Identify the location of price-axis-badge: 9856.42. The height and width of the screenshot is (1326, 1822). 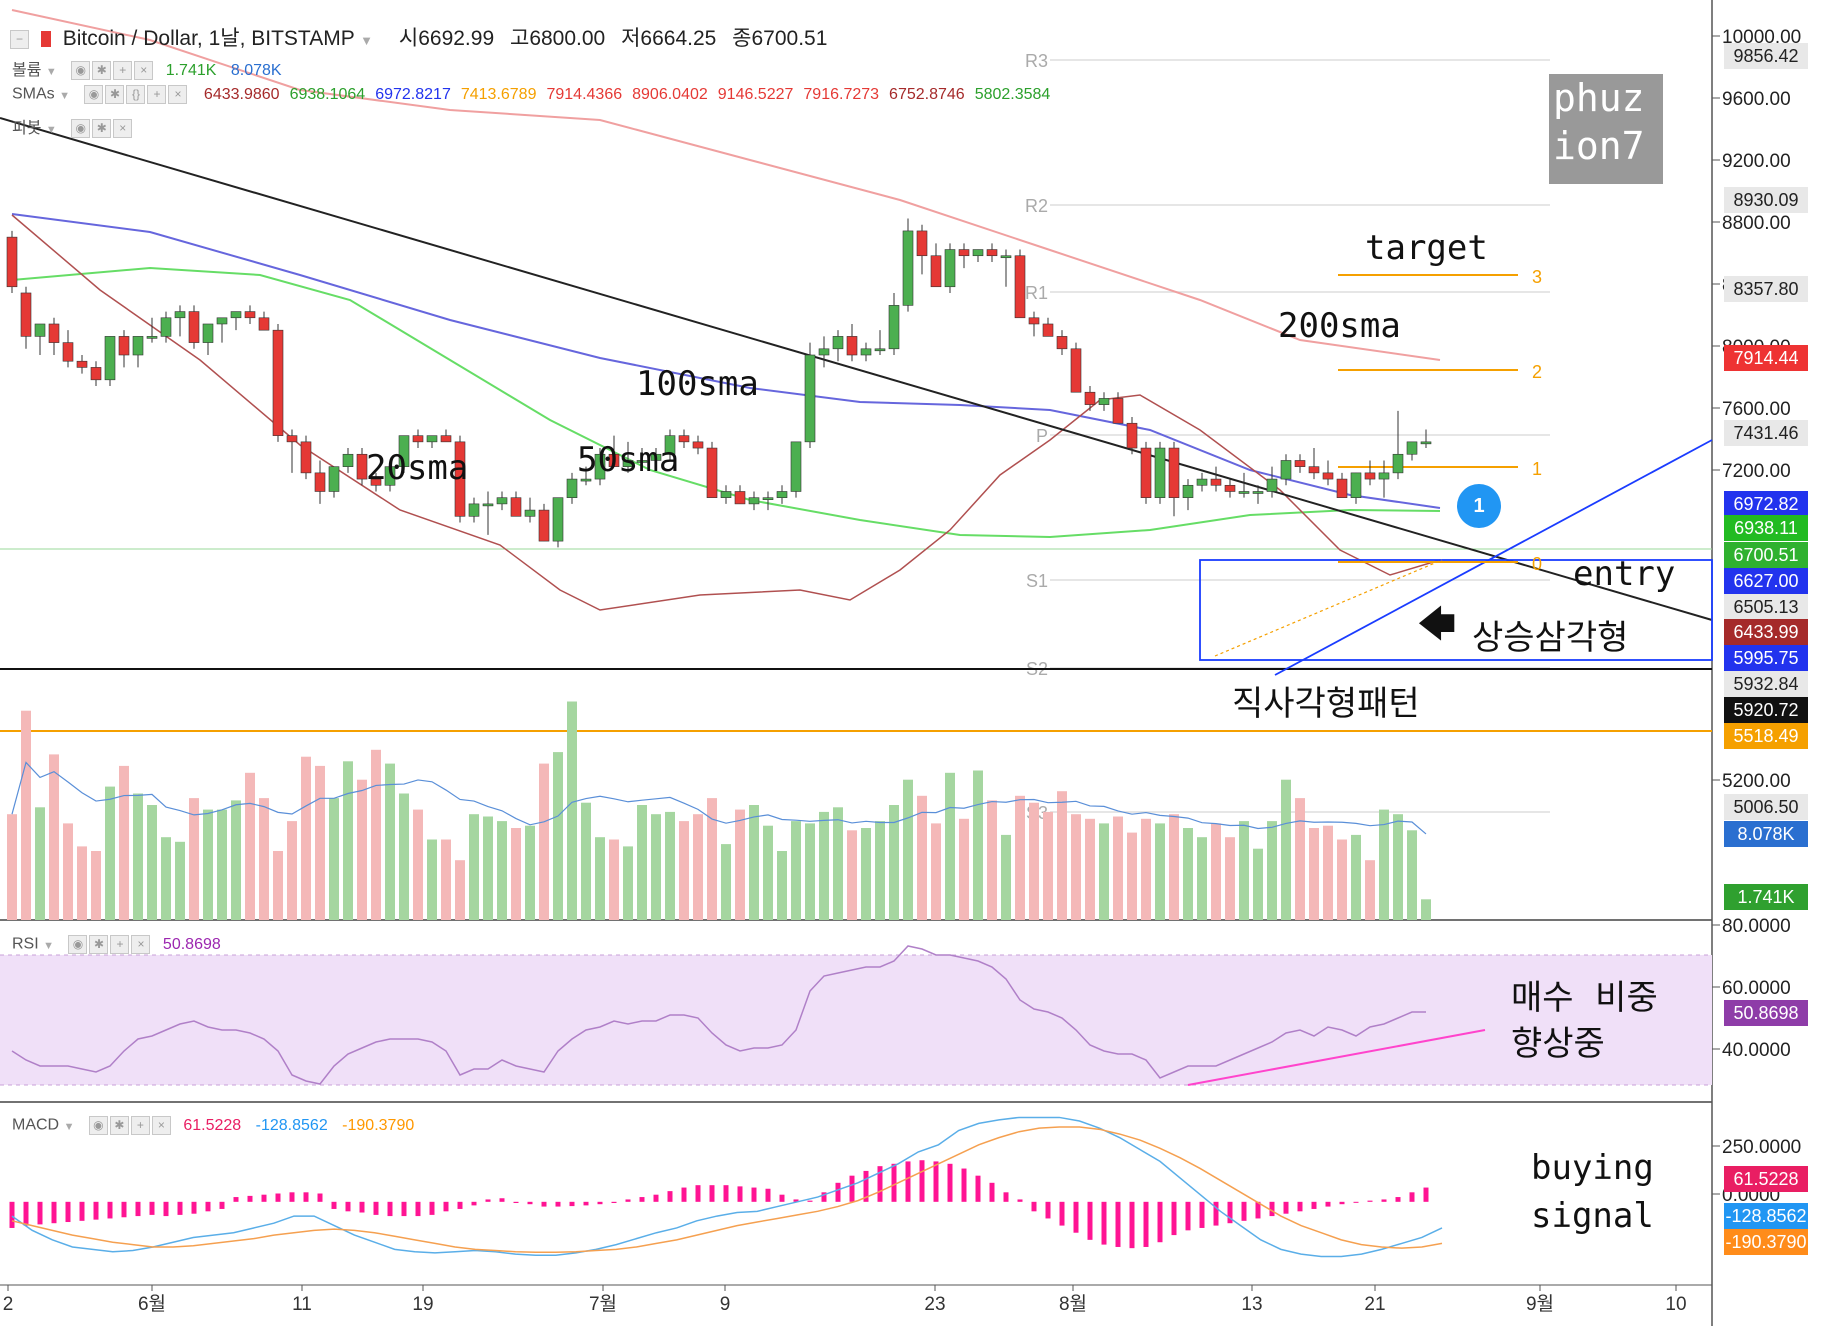
(1766, 56).